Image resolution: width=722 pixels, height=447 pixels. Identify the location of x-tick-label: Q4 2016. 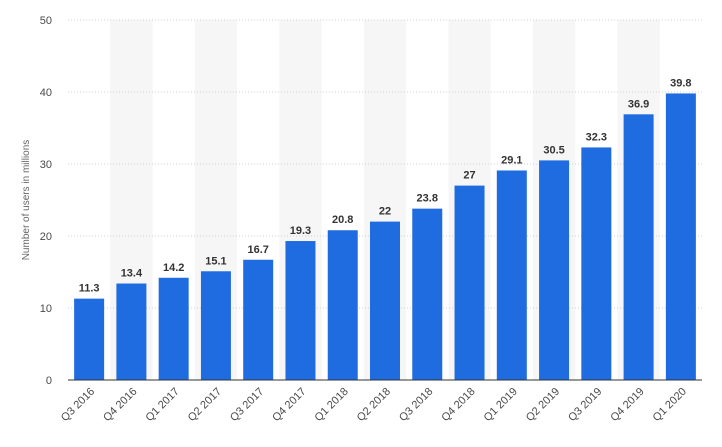
(120, 405).